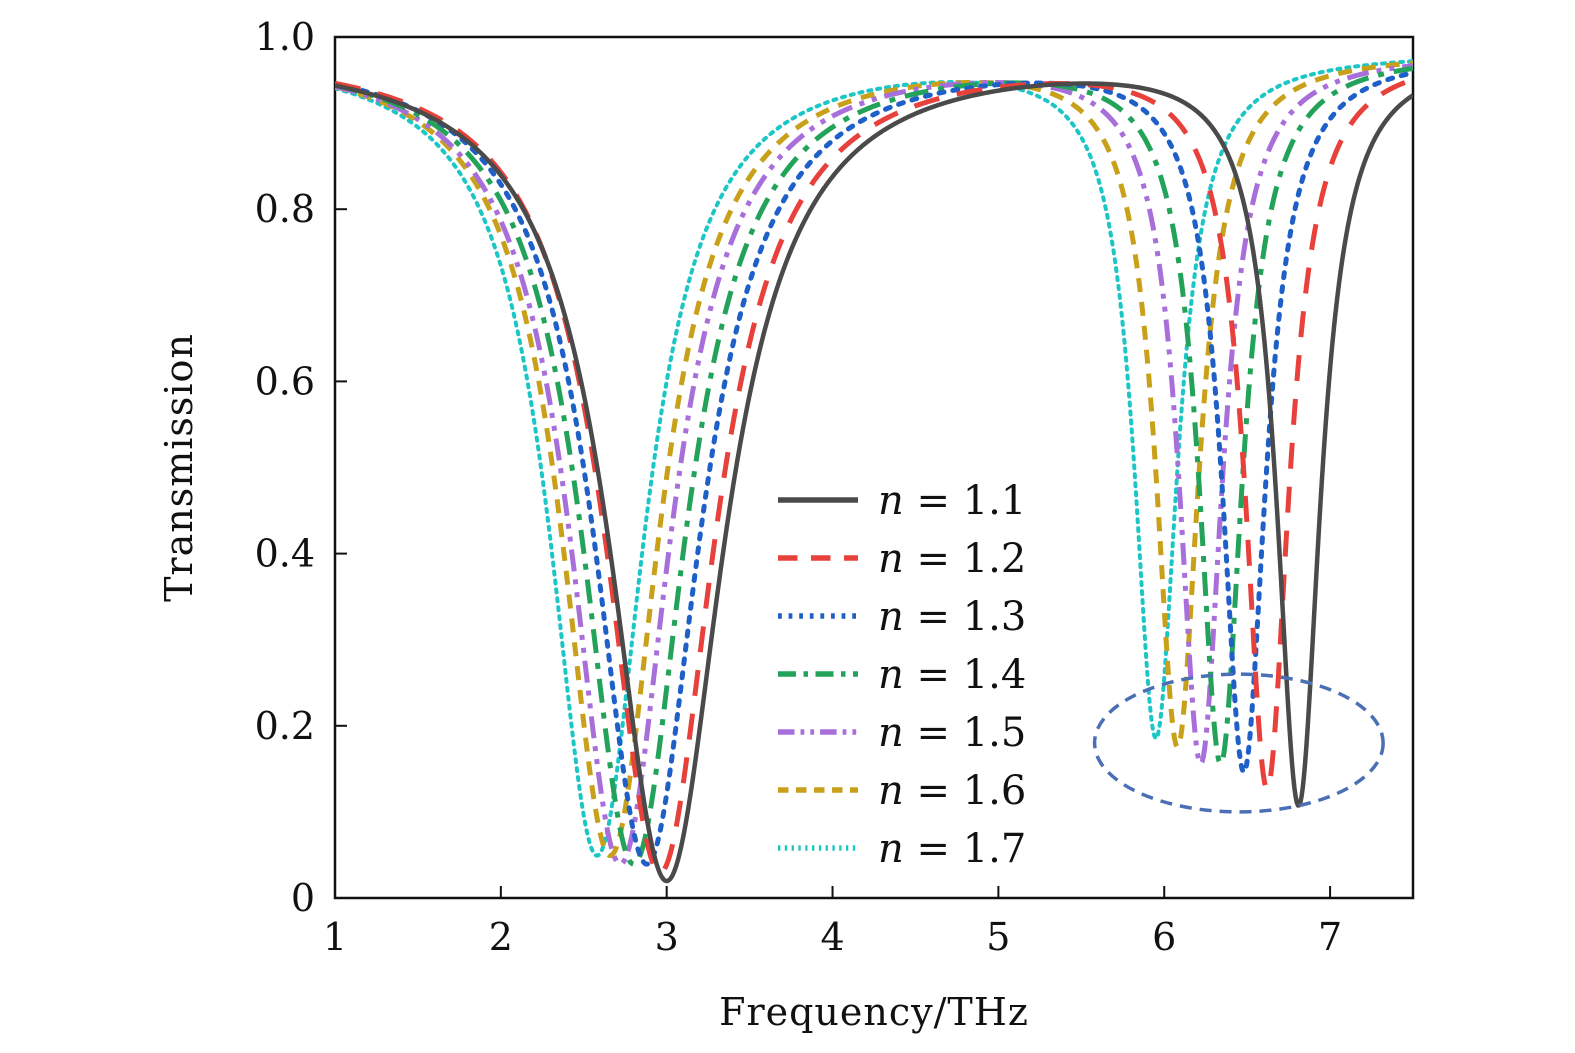 This screenshot has height=1053, width=1575. What do you see at coordinates (285, 726) in the screenshot?
I see `y-tick-label-0.2: 0.2` at bounding box center [285, 726].